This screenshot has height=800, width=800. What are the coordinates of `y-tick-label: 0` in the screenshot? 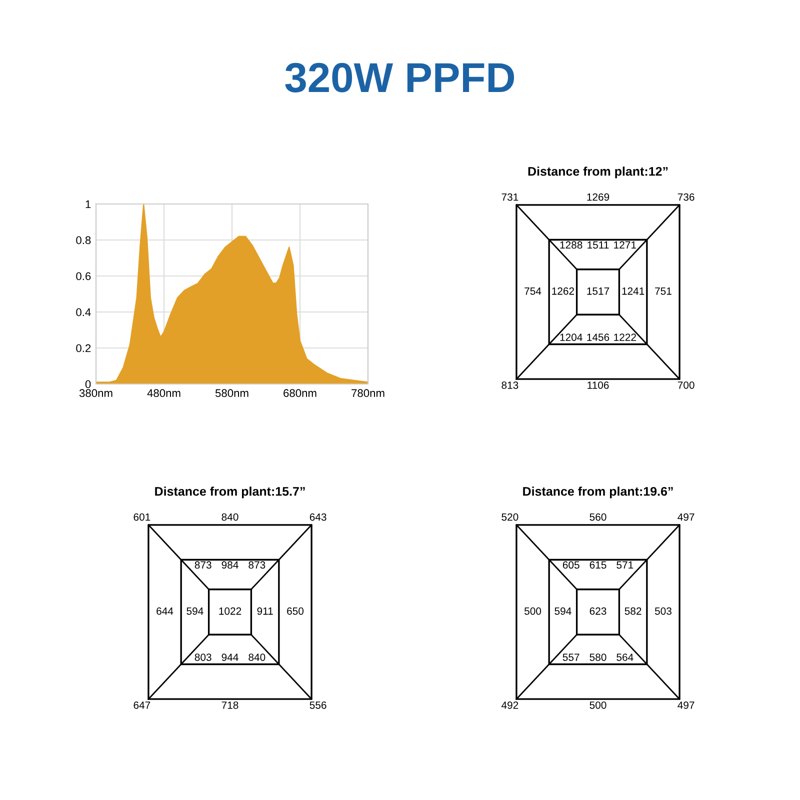 It's located at (88, 384).